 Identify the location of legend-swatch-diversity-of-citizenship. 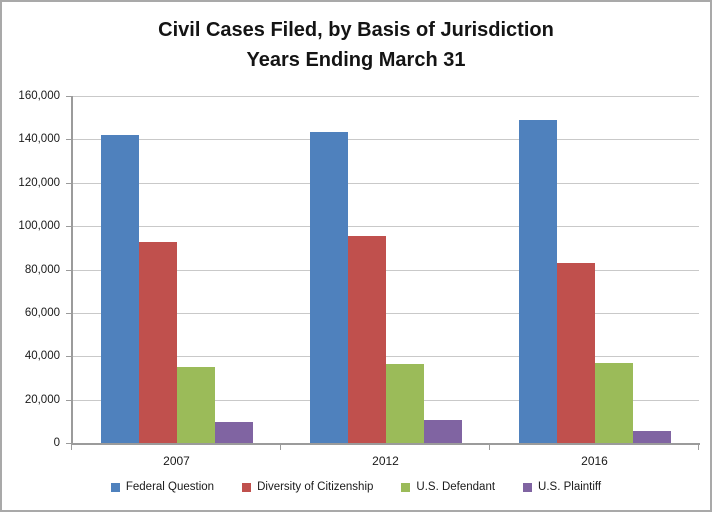
(247, 487).